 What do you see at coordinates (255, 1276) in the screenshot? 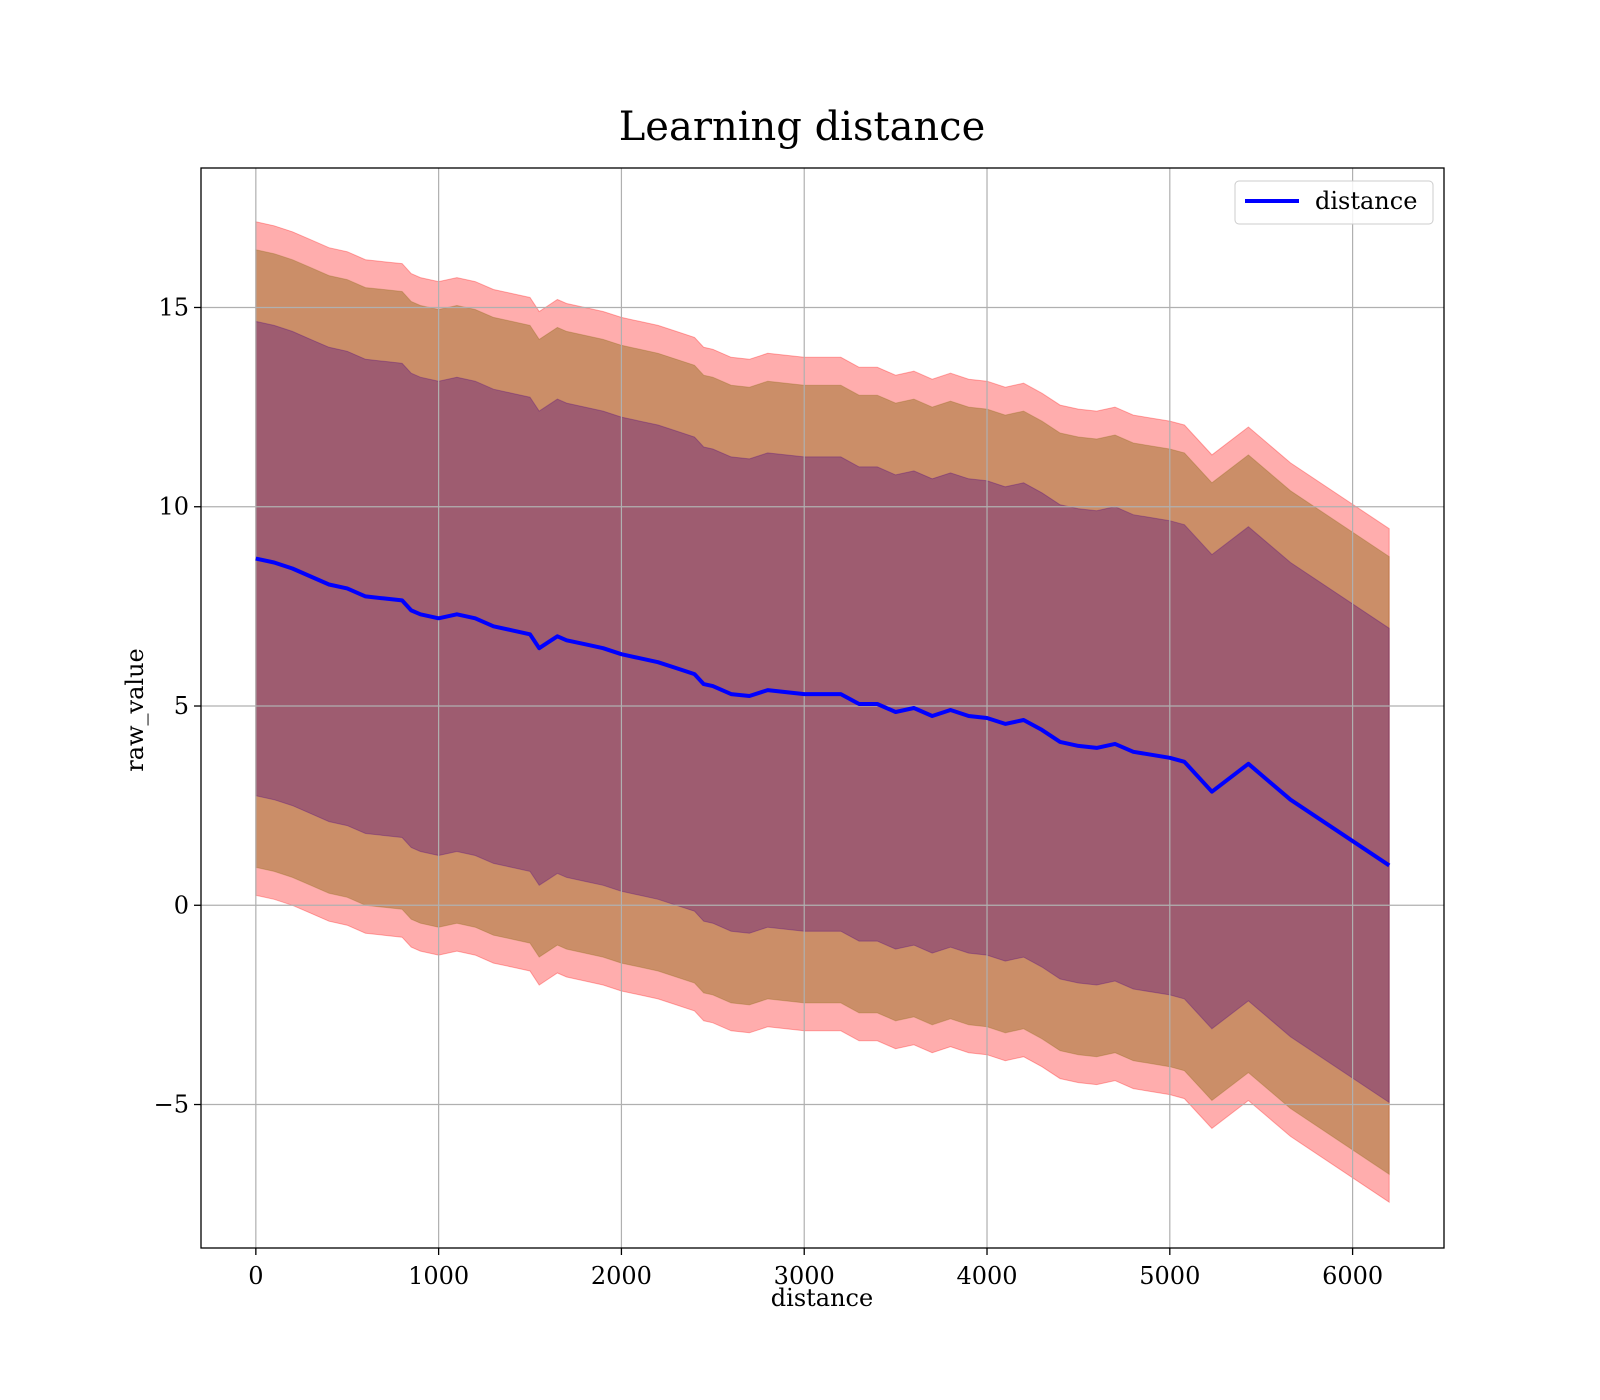
I see `x-tick-label: 0` at bounding box center [255, 1276].